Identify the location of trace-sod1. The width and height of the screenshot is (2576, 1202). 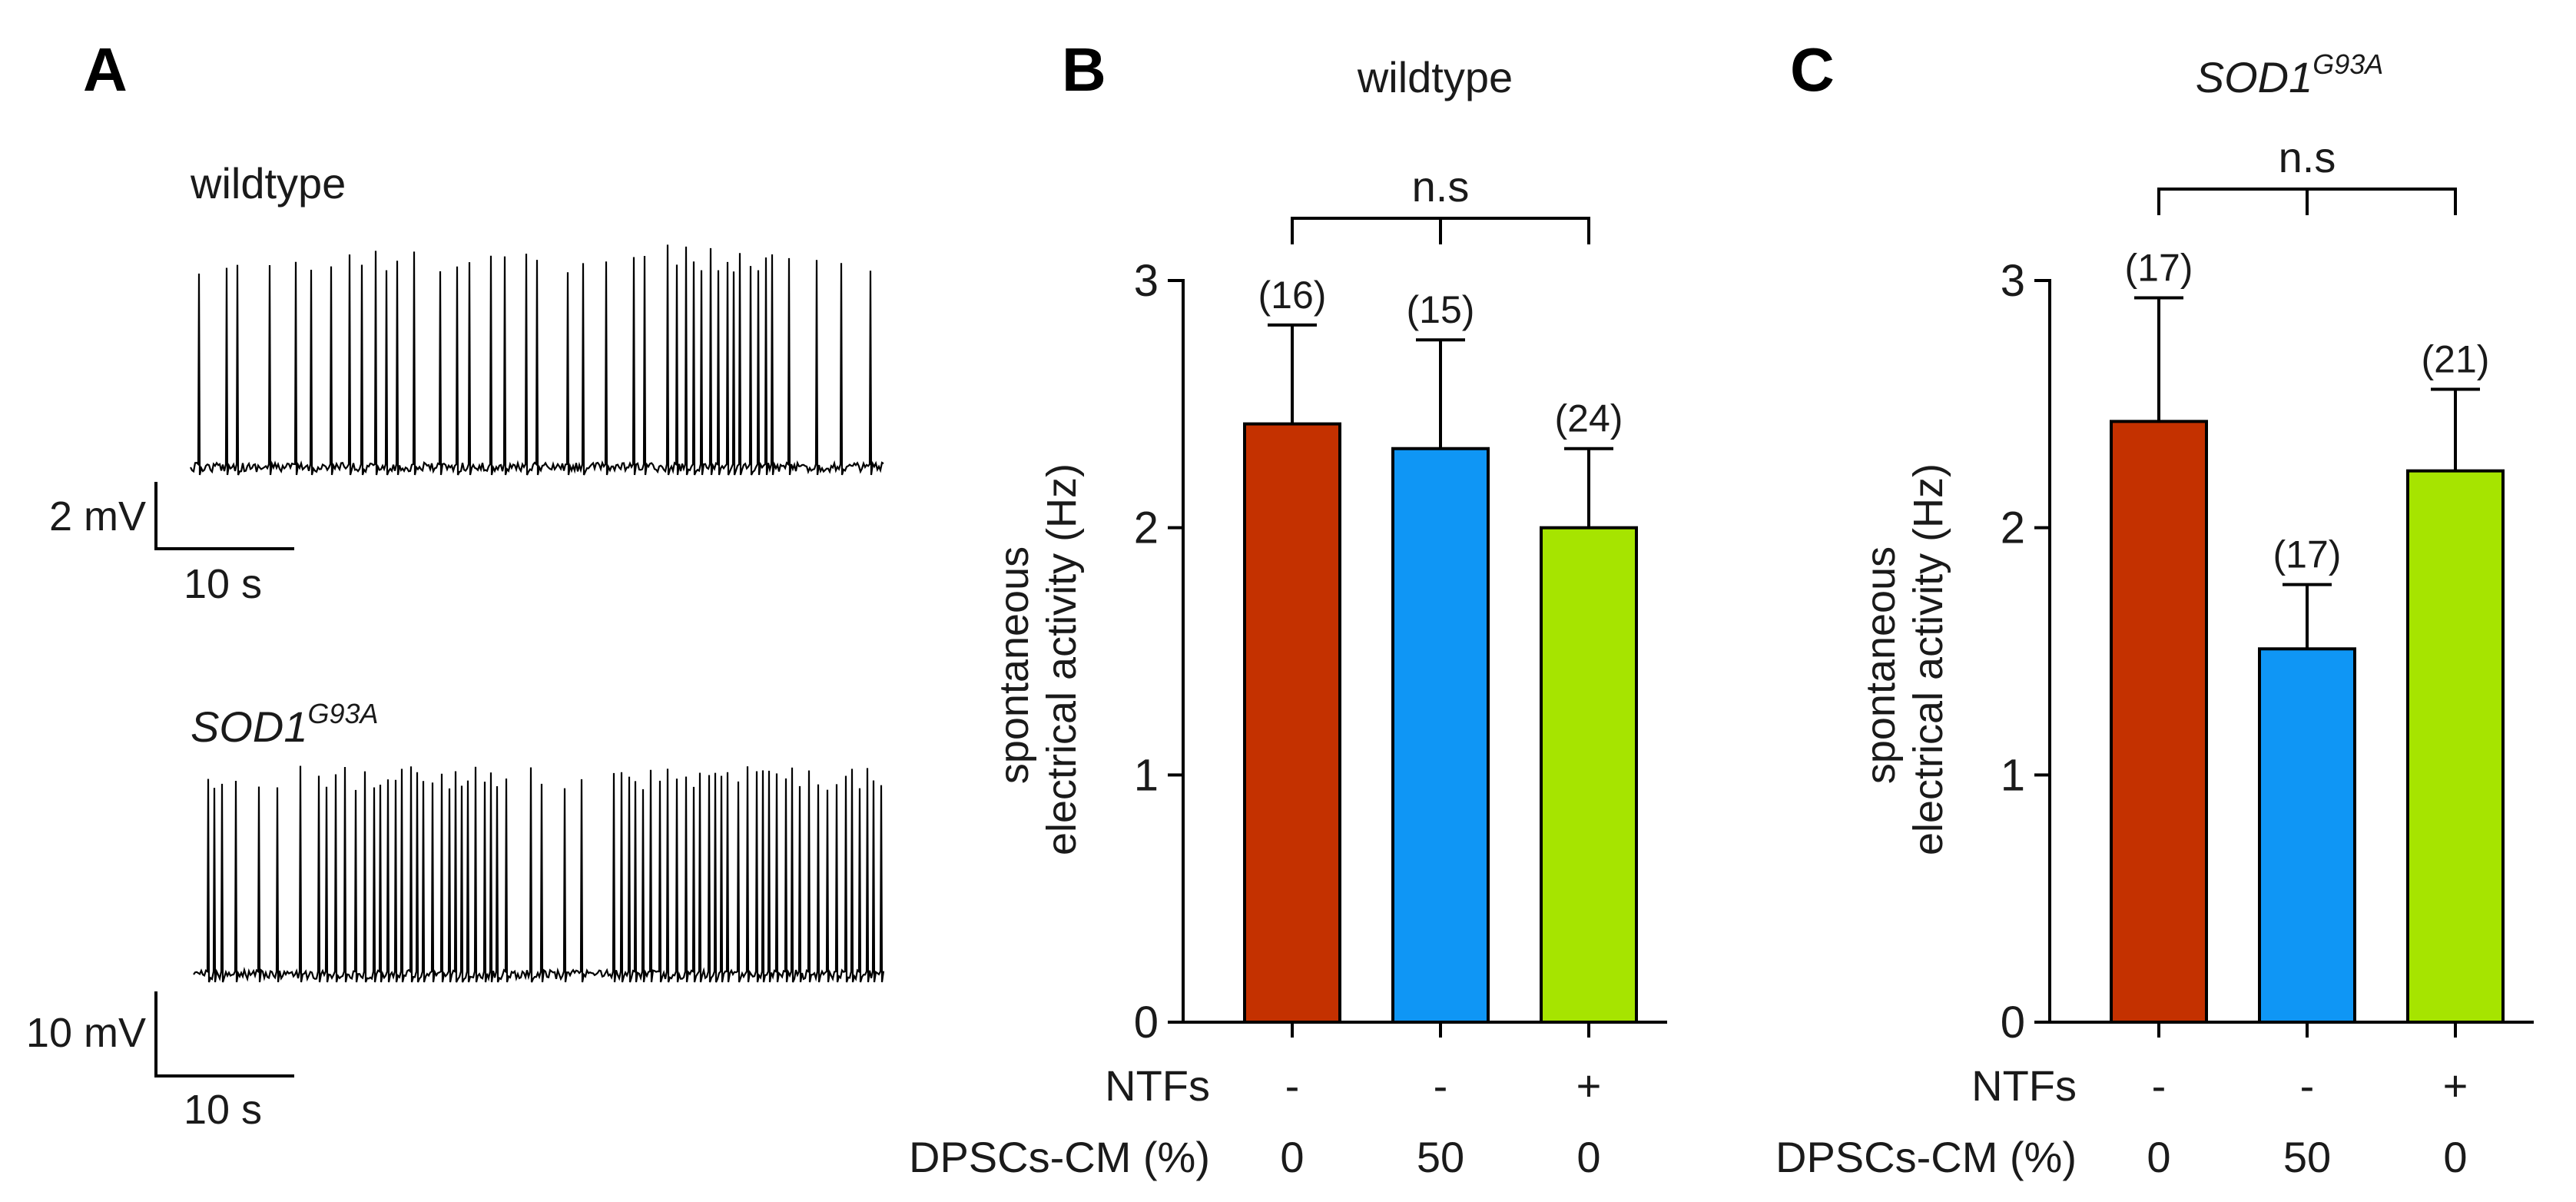
(539, 874).